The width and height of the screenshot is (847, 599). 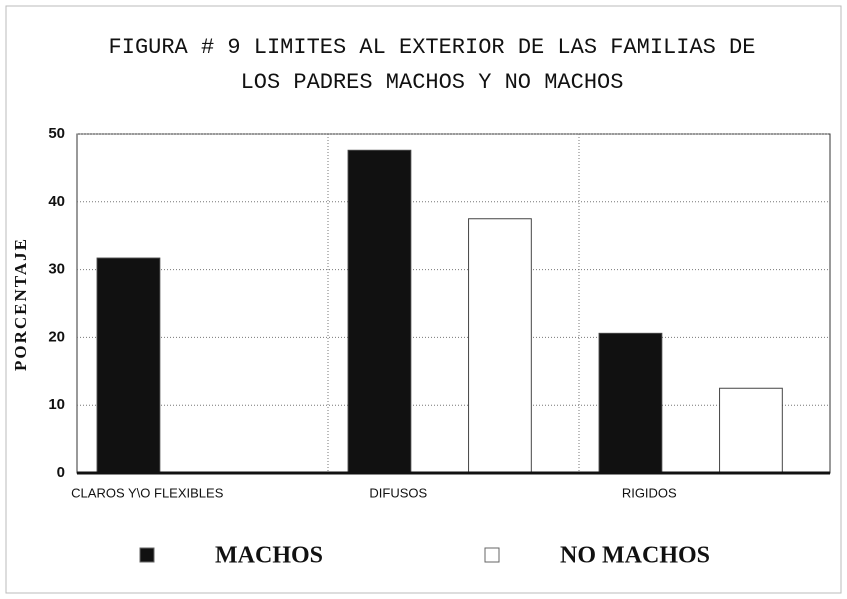 What do you see at coordinates (56, 336) in the screenshot?
I see `y-tick-label: 20` at bounding box center [56, 336].